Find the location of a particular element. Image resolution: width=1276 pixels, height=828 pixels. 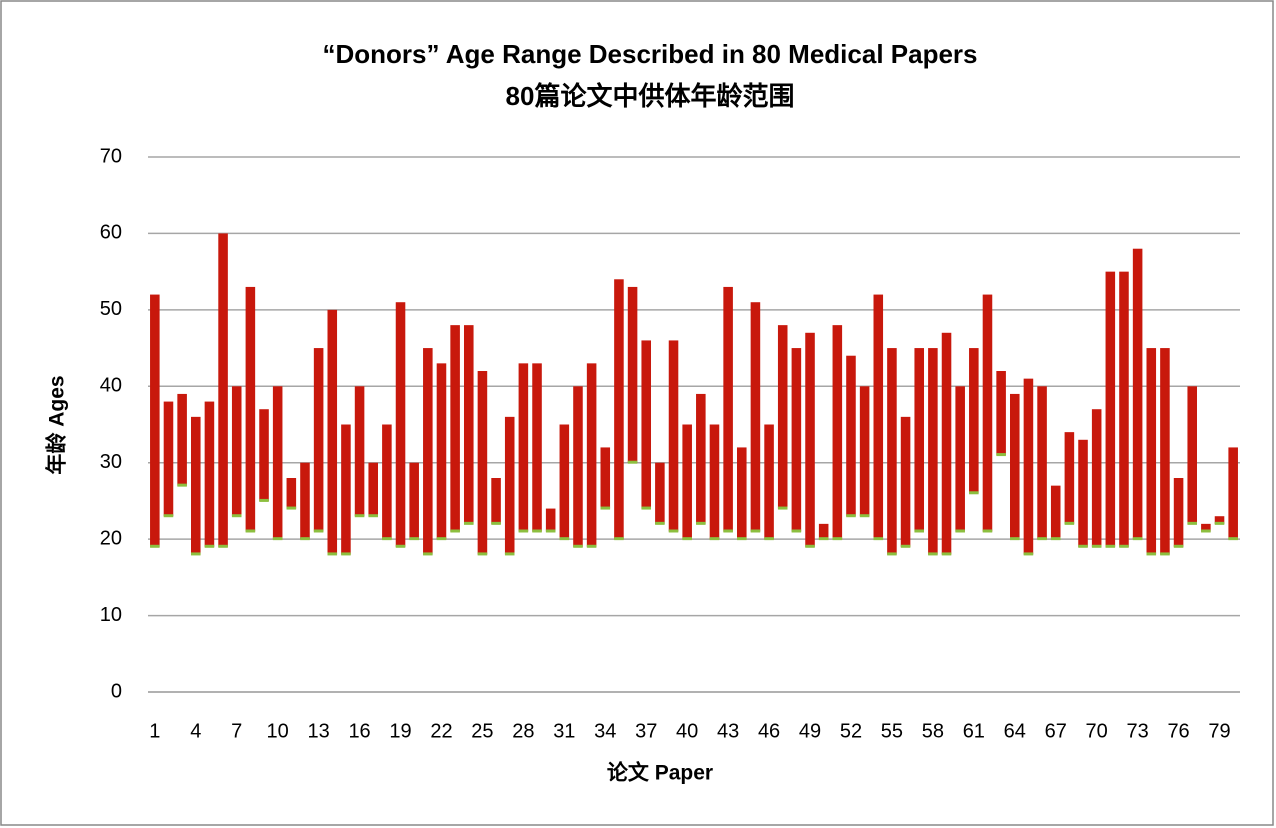

y-tick-label: 20 is located at coordinates (111, 538).